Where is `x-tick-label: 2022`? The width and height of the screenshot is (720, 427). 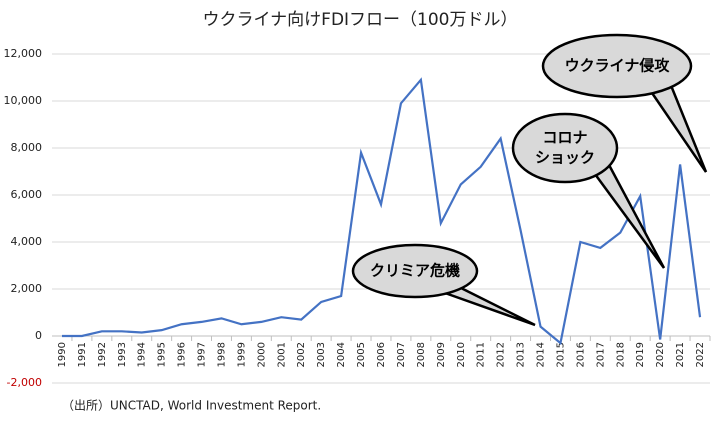
x-tick-label: 2022 is located at coordinates (700, 354).